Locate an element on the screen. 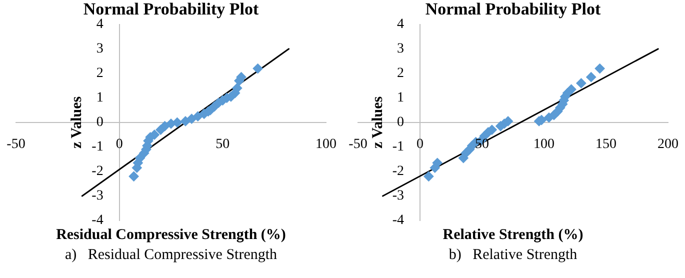  x-tick-label: 50 is located at coordinates (223, 144).